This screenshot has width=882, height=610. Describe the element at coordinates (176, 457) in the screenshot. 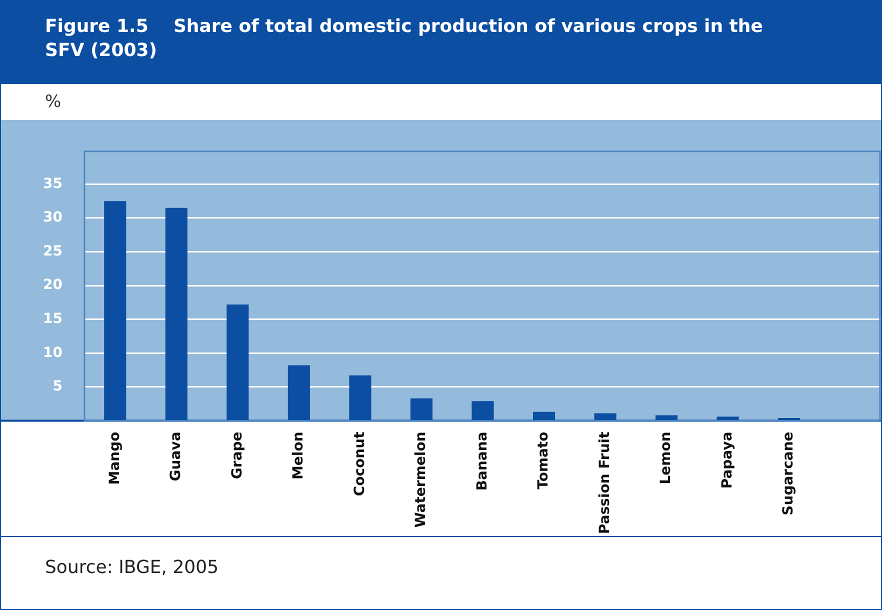

I see `x-tick-label: Guava` at that location.